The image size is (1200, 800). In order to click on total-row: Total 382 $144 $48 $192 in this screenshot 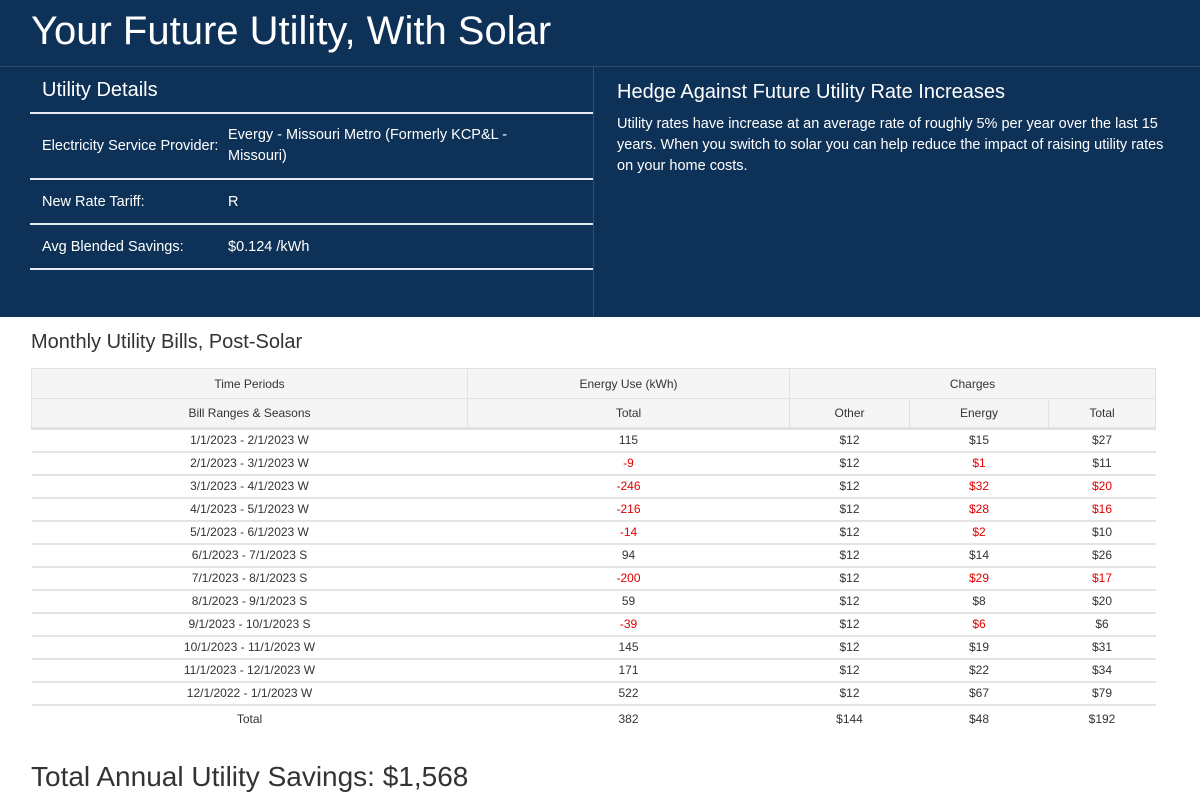, I will do `click(593, 718)`.